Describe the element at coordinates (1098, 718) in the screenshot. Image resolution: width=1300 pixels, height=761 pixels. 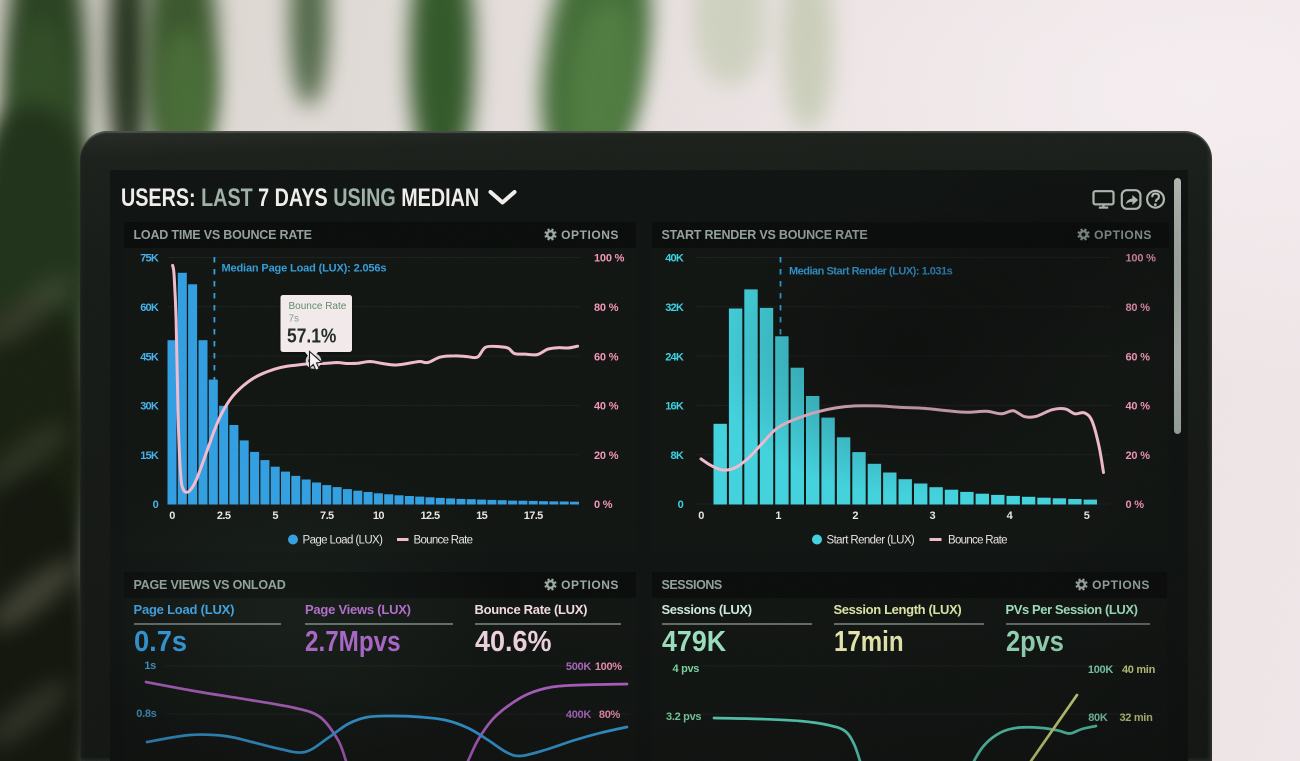
I see `svg-text: 80K` at that location.